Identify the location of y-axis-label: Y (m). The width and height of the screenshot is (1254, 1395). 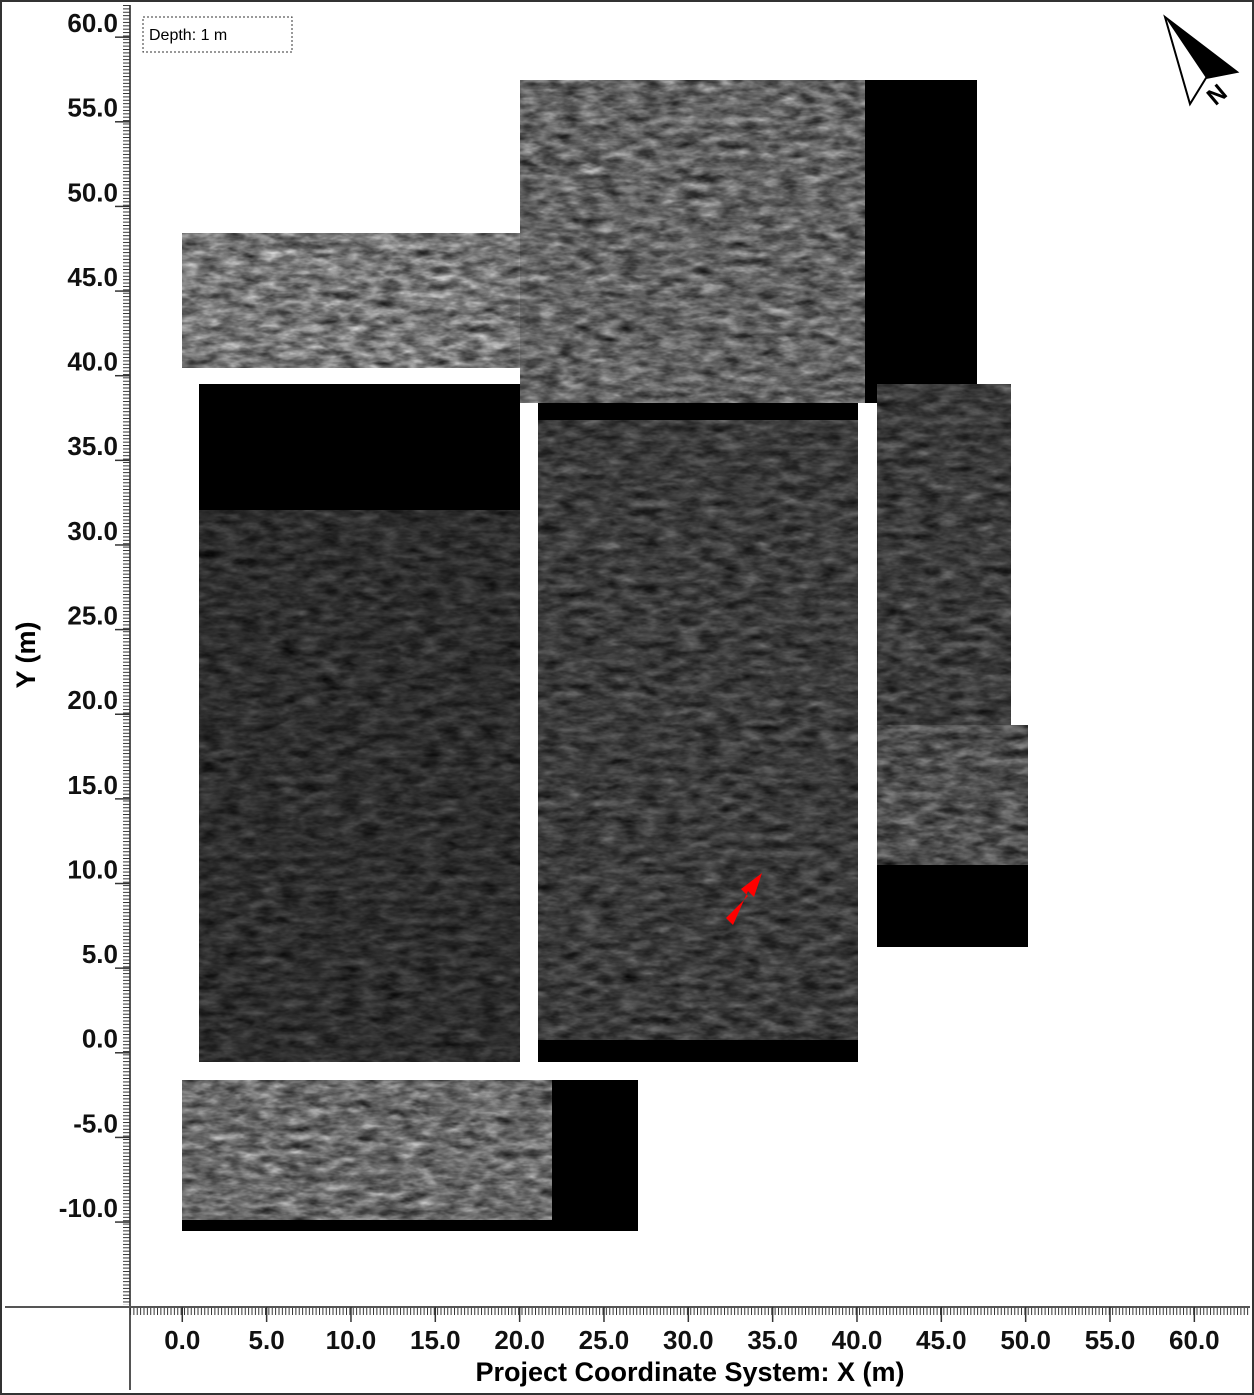
(26, 654).